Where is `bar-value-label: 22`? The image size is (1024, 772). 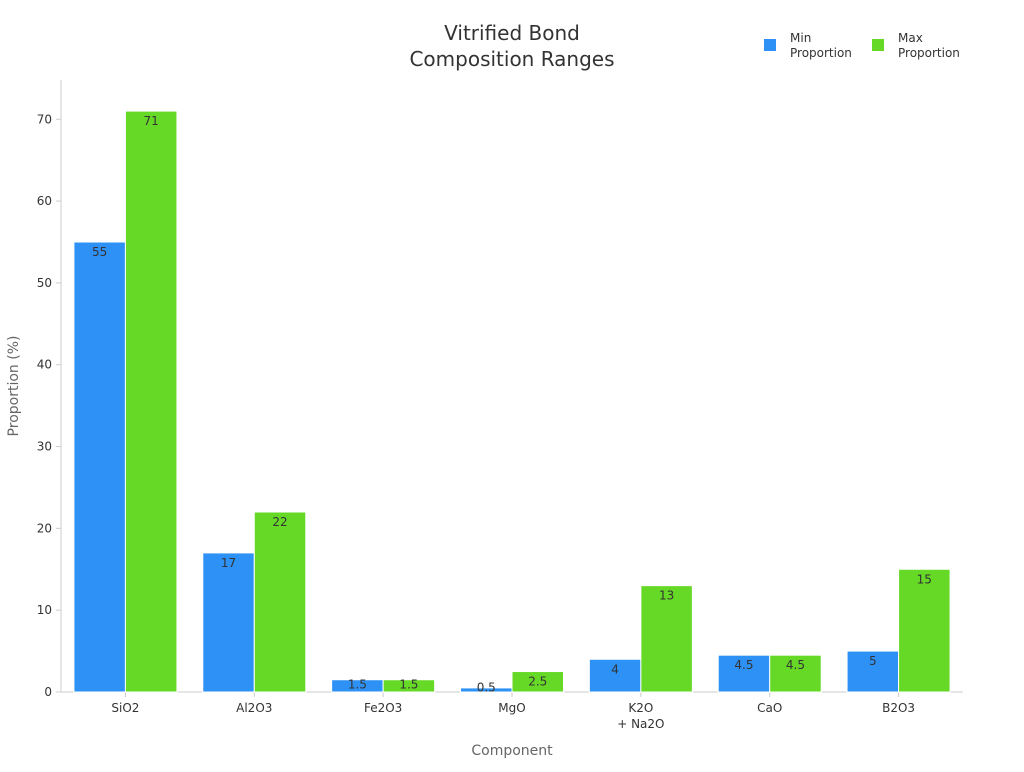 bar-value-label: 22 is located at coordinates (279, 522).